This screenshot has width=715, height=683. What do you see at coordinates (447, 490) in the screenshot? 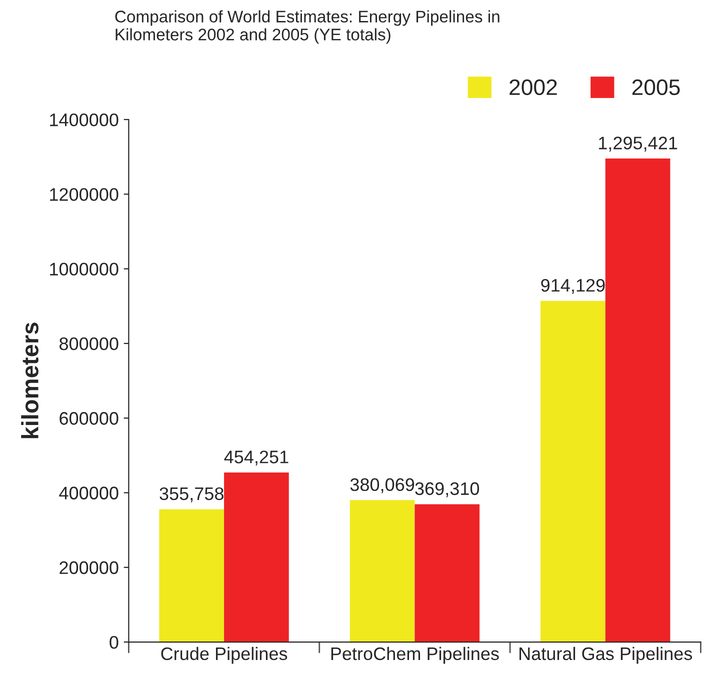
I see `data-label: 369,310` at bounding box center [447, 490].